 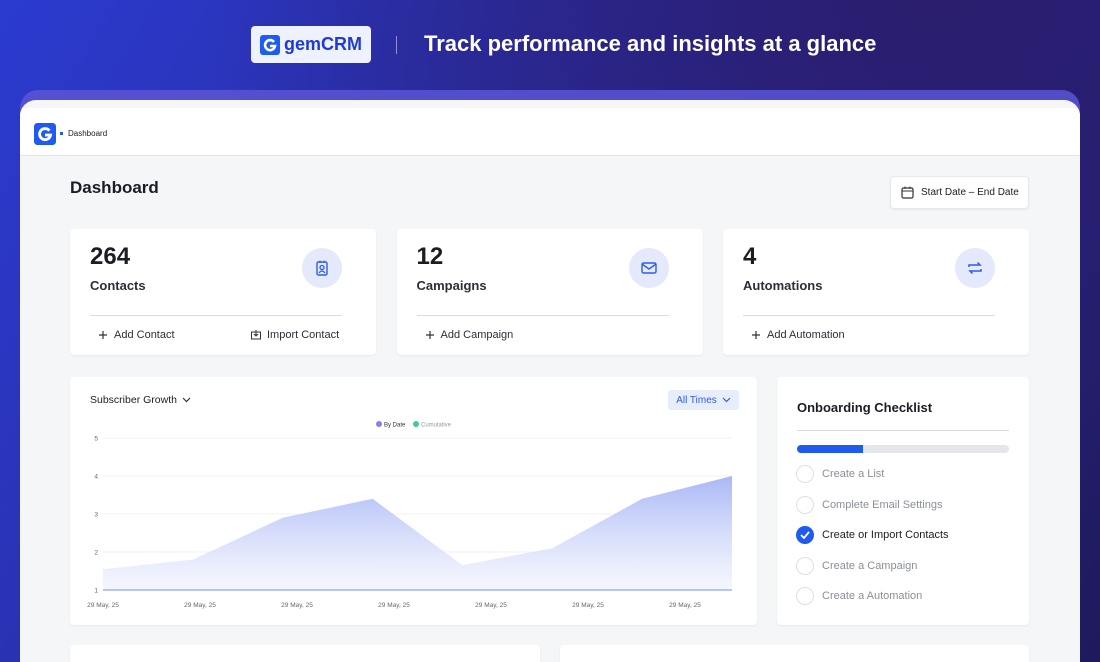 I want to click on check-mark, so click(x=805, y=535).